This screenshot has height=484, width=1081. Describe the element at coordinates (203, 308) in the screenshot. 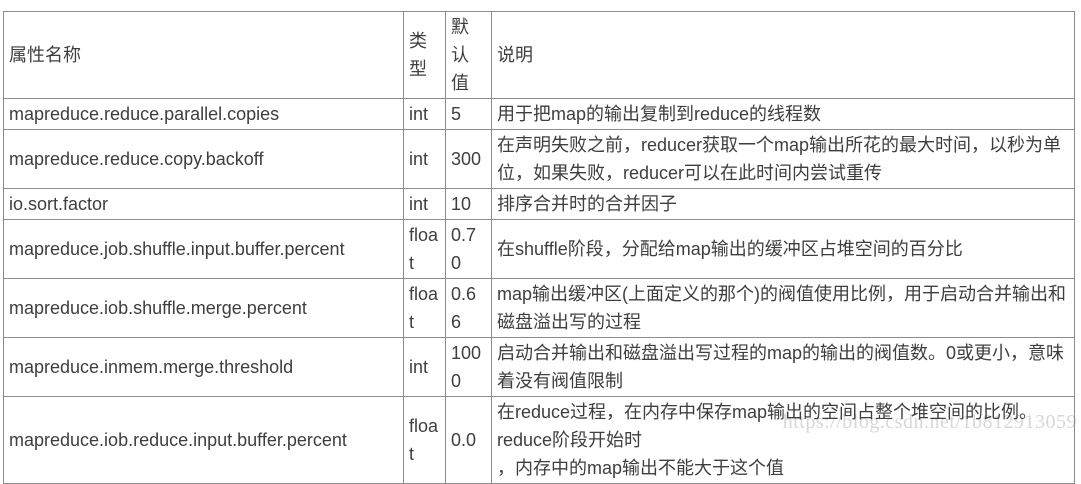

I see `property-name-cell: mapreduce.iob.shuffle.merge.percent` at that location.